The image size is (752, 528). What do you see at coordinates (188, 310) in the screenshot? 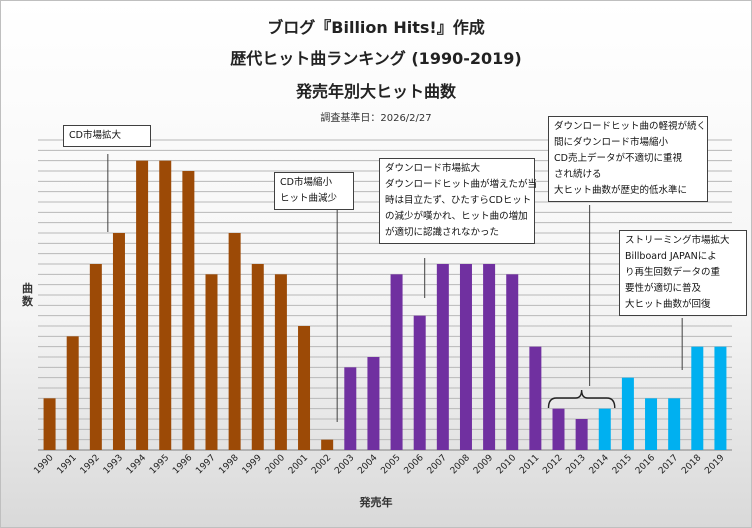
I see `bar-1996` at bounding box center [188, 310].